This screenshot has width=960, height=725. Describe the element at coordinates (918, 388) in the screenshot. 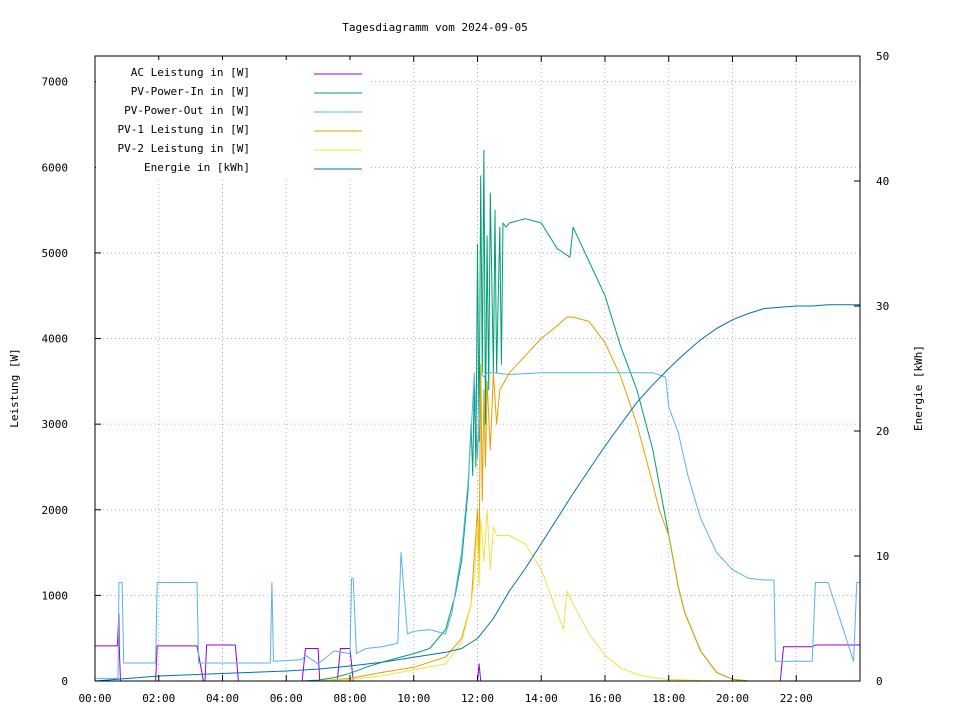

I see `y2-axis-label: Energie [kWh]` at that location.